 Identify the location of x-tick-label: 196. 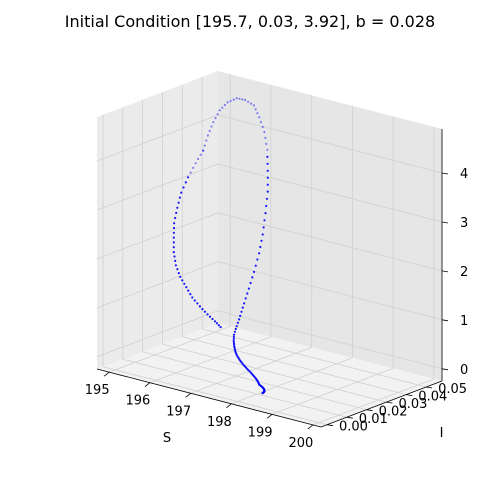
(137, 401).